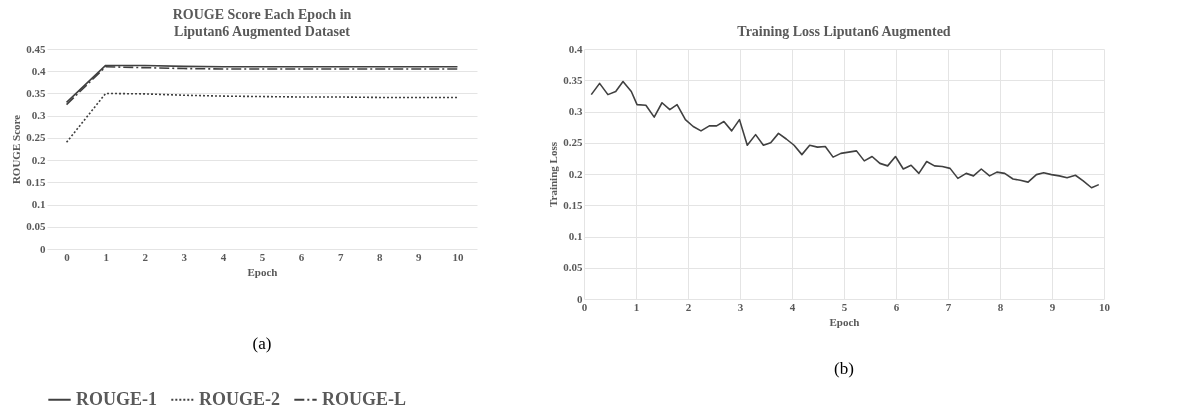  I want to click on text: (b), so click(844, 368).